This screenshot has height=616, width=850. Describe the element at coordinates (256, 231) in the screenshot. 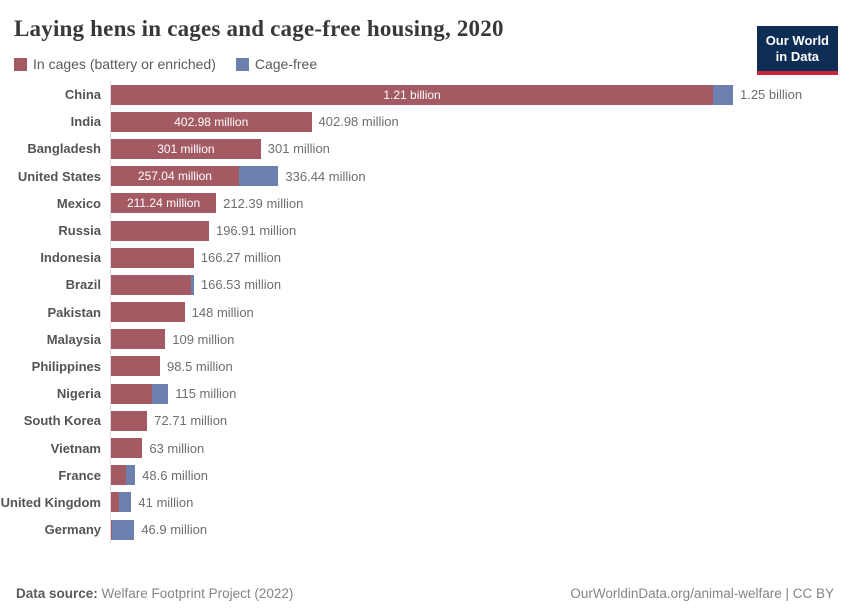

I see `total-value-label: 196.91 million` at that location.